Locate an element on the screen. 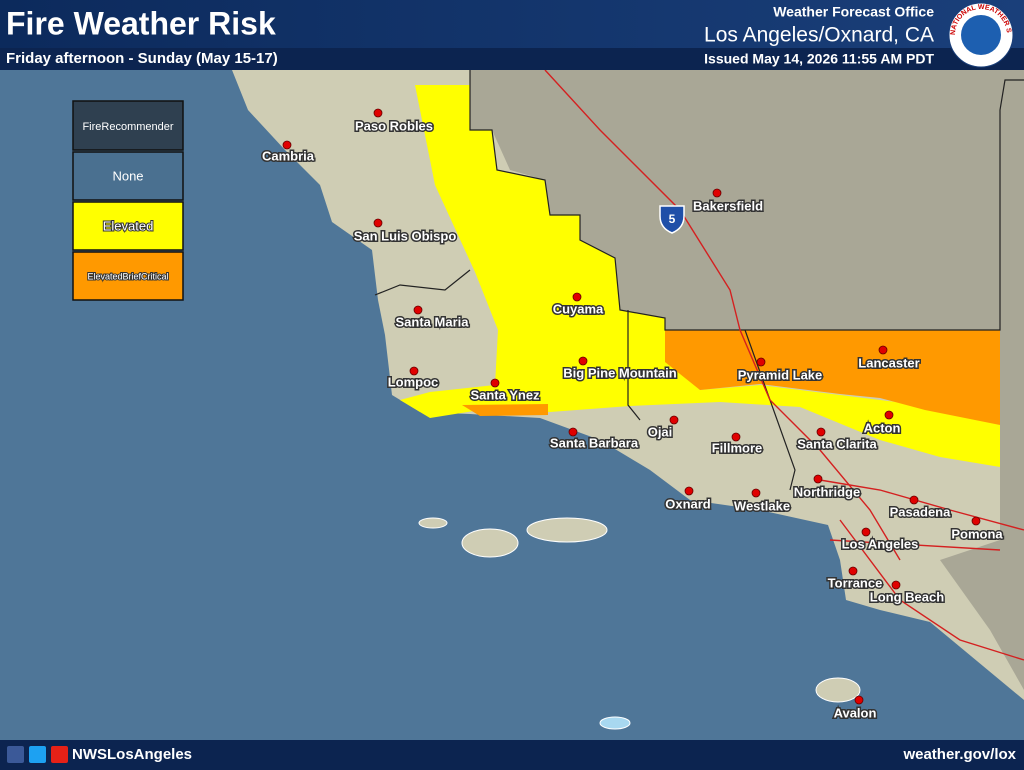  title: Fire Weather Risk is located at coordinates (141, 23).